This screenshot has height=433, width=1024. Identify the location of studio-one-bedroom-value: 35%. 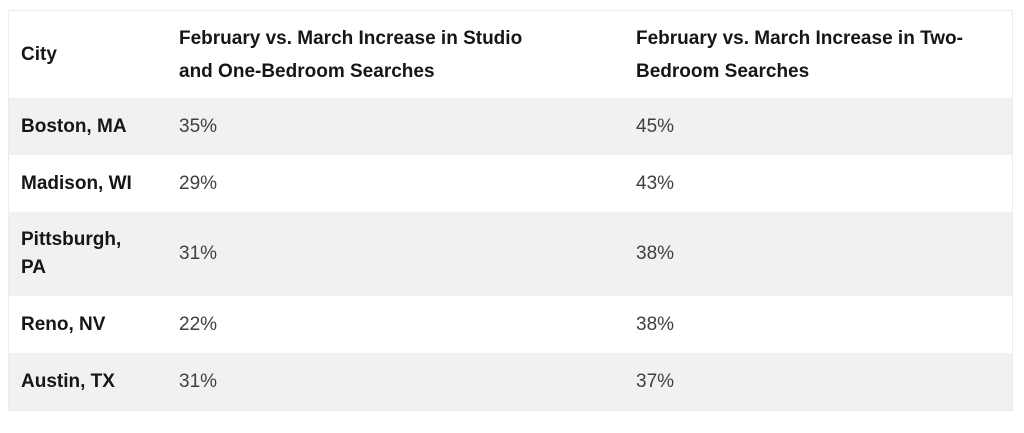
(198, 126).